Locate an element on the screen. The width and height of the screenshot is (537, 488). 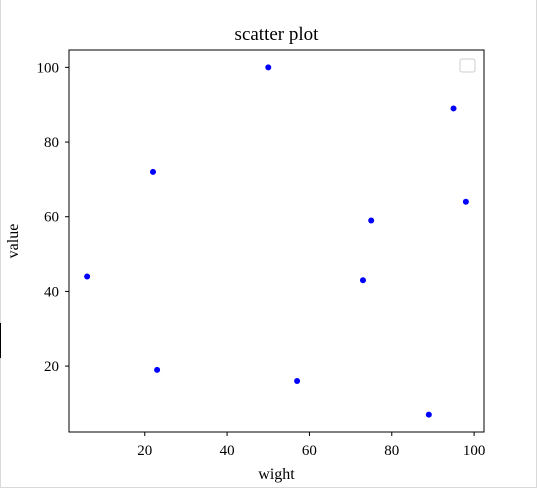
y-axis-label: value is located at coordinates (13, 241).